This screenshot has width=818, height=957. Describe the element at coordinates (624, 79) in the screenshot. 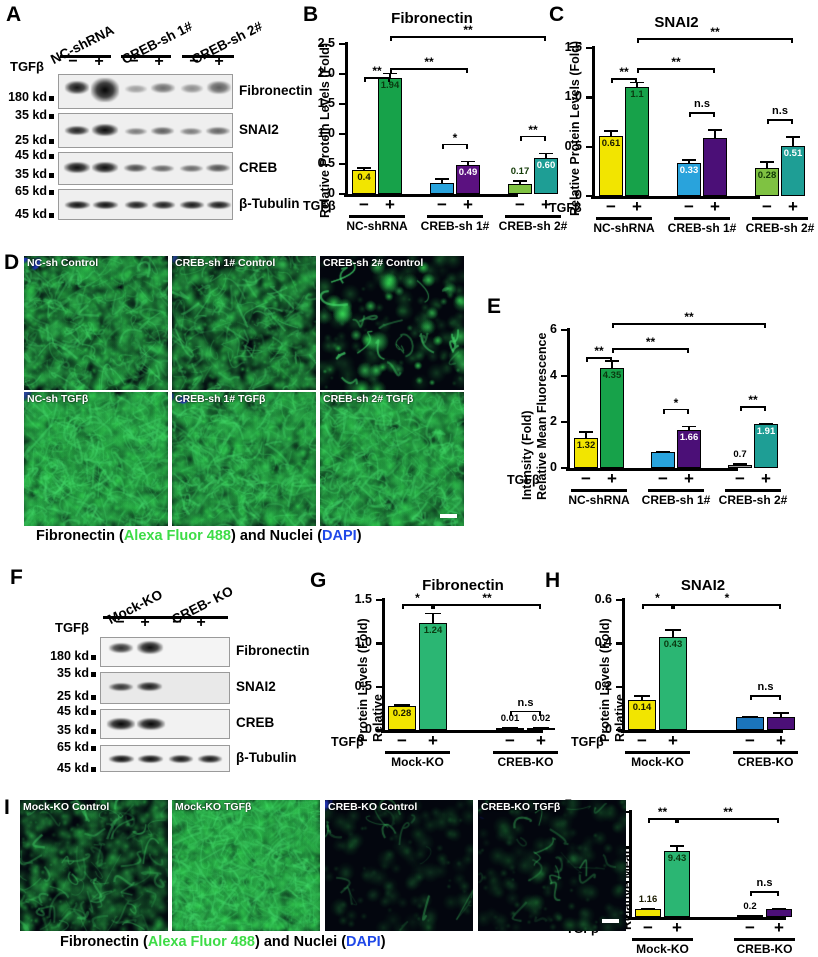

I see `panel-c-significance-line` at that location.